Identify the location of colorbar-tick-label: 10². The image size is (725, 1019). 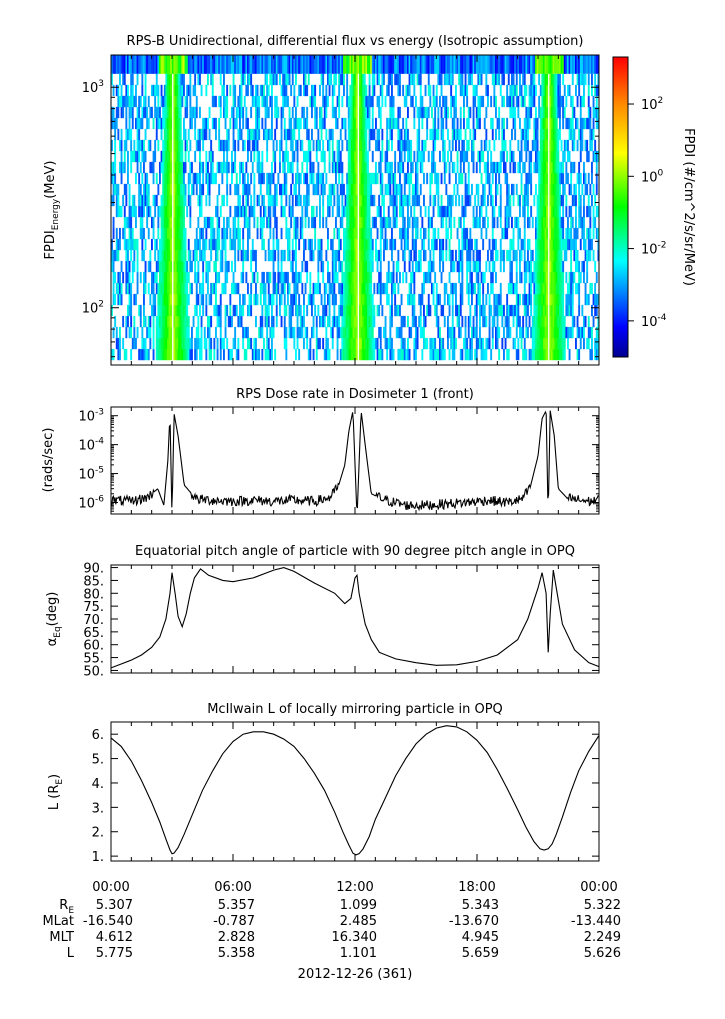
(652, 104).